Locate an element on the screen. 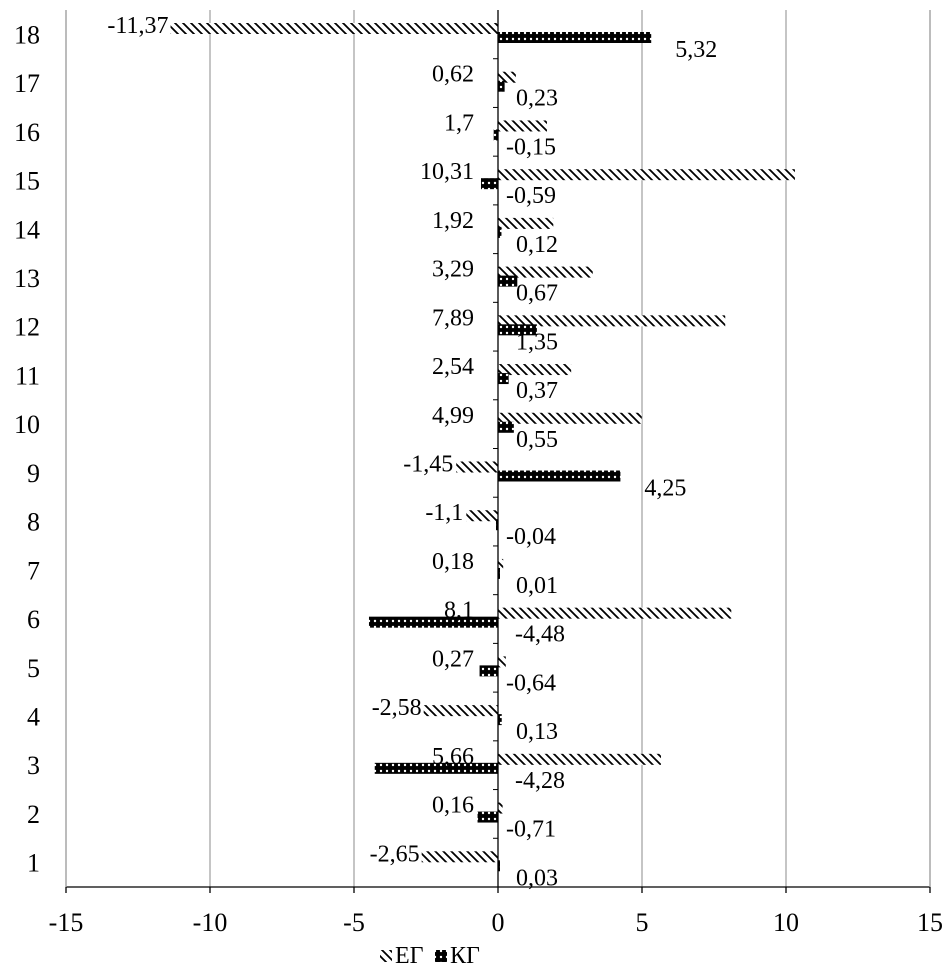 Image resolution: width=946 pixels, height=967 pixels. data-label-eg: 1,7 is located at coordinates (459, 123).